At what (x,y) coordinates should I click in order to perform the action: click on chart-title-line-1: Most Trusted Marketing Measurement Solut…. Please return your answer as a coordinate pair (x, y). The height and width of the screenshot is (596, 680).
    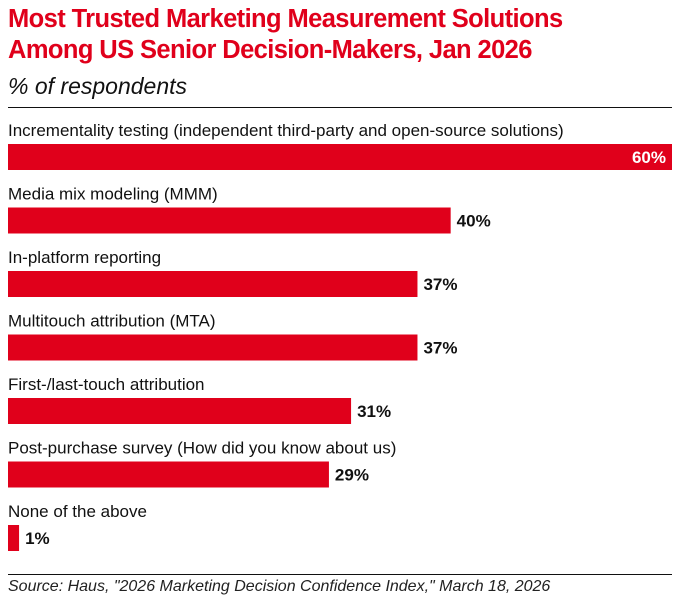
    Looking at the image, I should click on (285, 19).